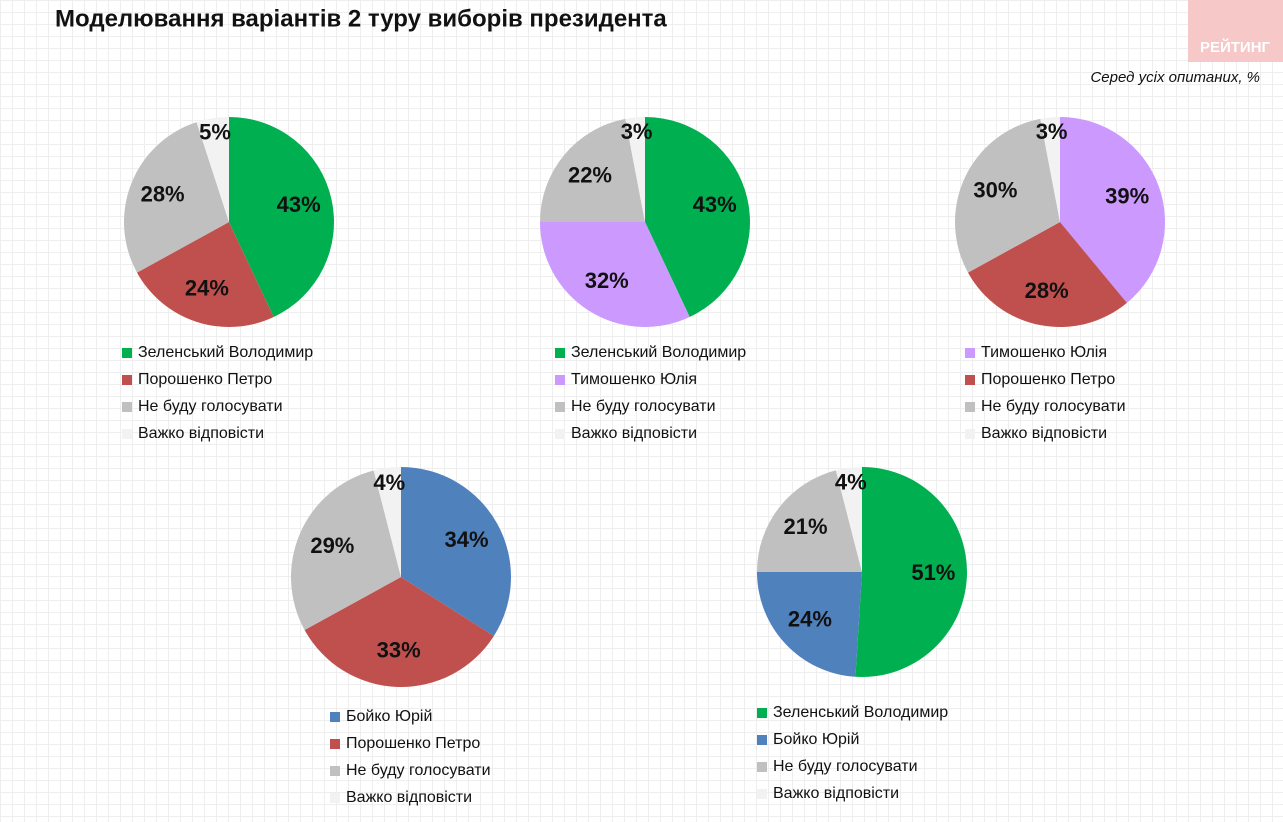 Image resolution: width=1283 pixels, height=822 pixels. Describe the element at coordinates (590, 174) in the screenshot. I see `data-label: 22%` at that location.